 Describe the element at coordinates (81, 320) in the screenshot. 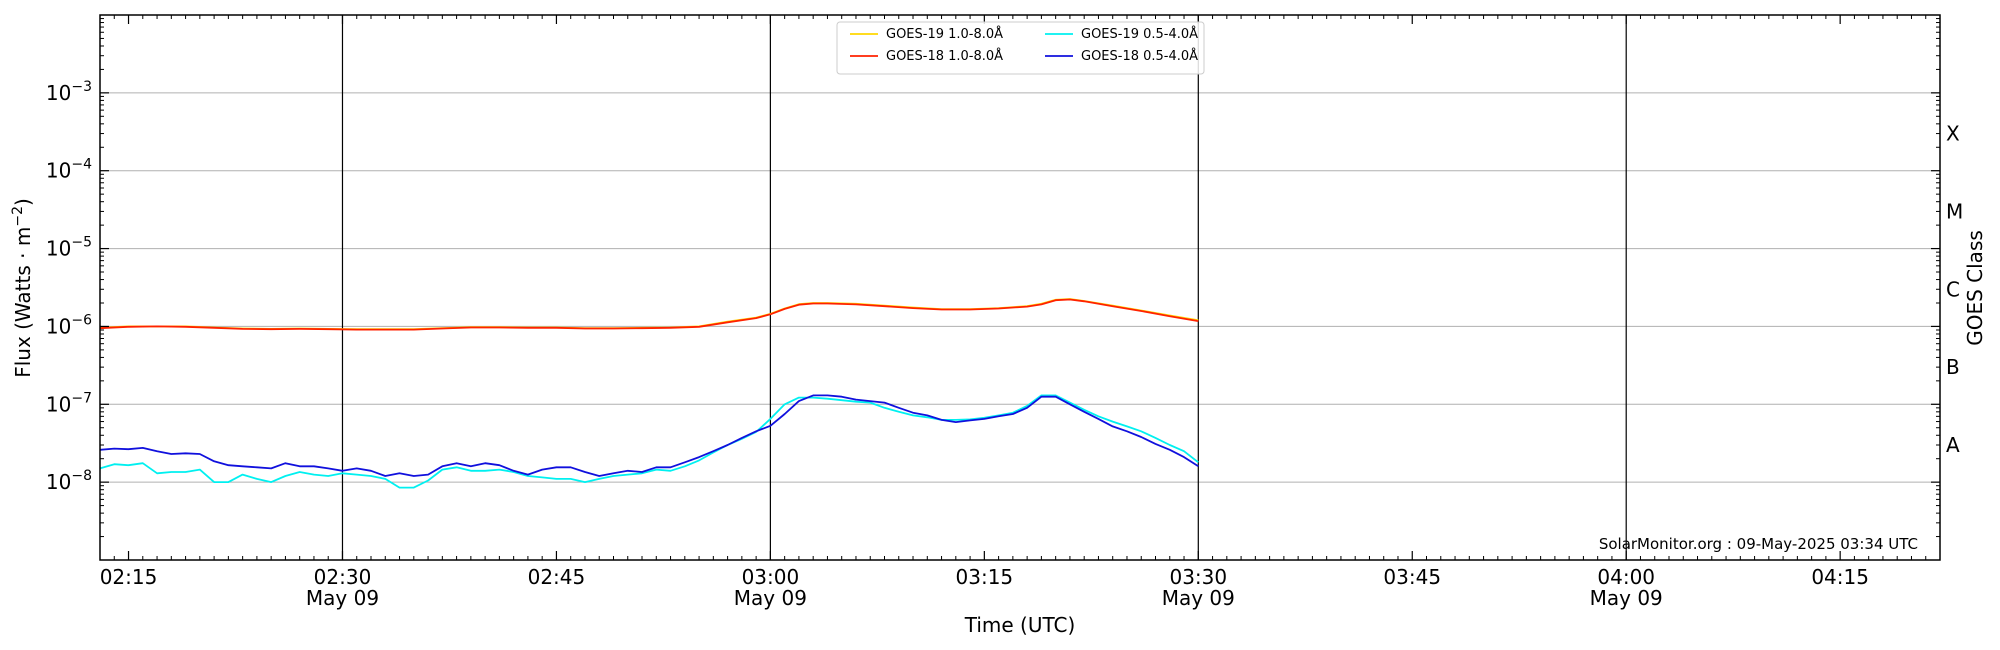

I see `y-tick-exponent: −6` at that location.